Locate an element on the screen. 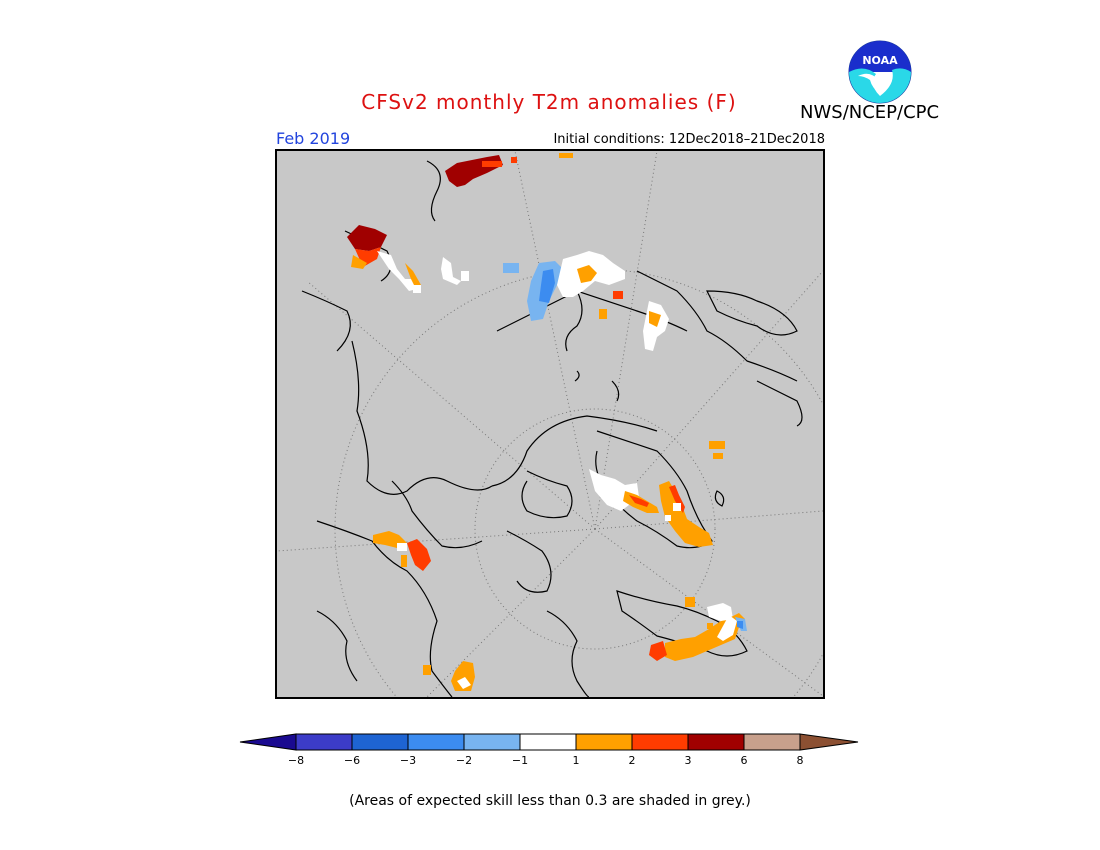 This screenshot has width=1100, height=850. colorbar-tick-label: −6 is located at coordinates (352, 760).